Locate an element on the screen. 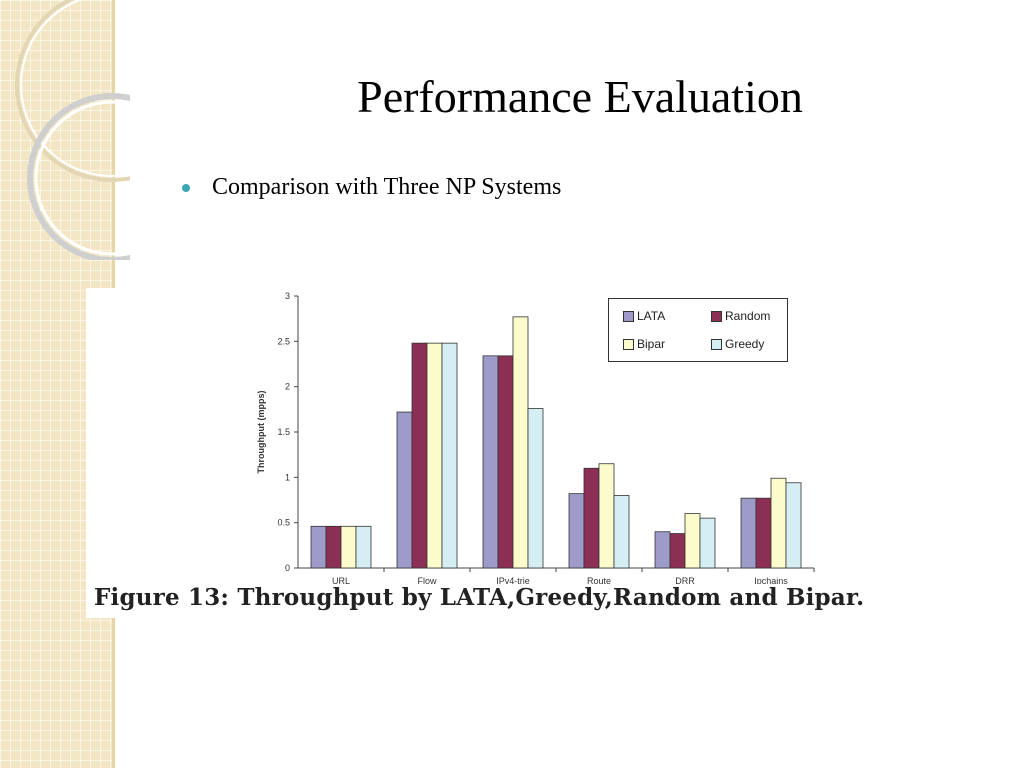 Image resolution: width=1024 pixels, height=768 pixels. y-tick-label: 1.5 is located at coordinates (283, 432).